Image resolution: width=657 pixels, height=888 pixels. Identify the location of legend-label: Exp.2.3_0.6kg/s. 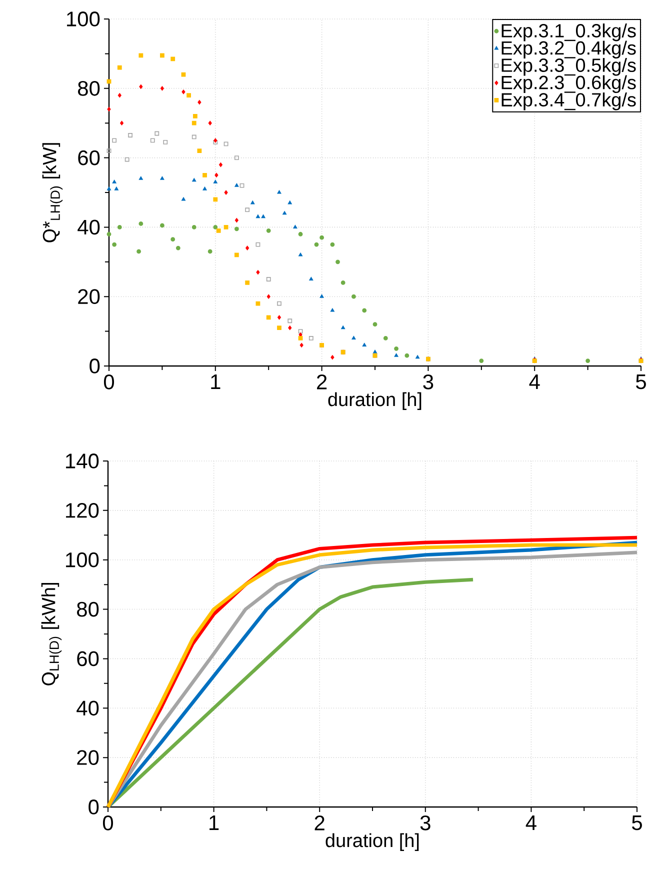
(569, 84).